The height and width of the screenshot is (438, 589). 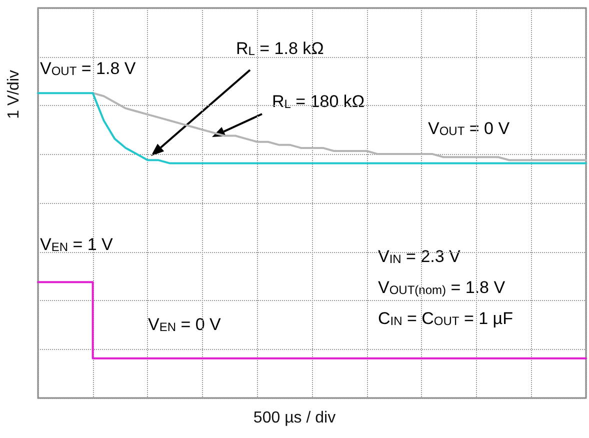 I want to click on text: RL = 1.8 kΩ, so click(x=280, y=48).